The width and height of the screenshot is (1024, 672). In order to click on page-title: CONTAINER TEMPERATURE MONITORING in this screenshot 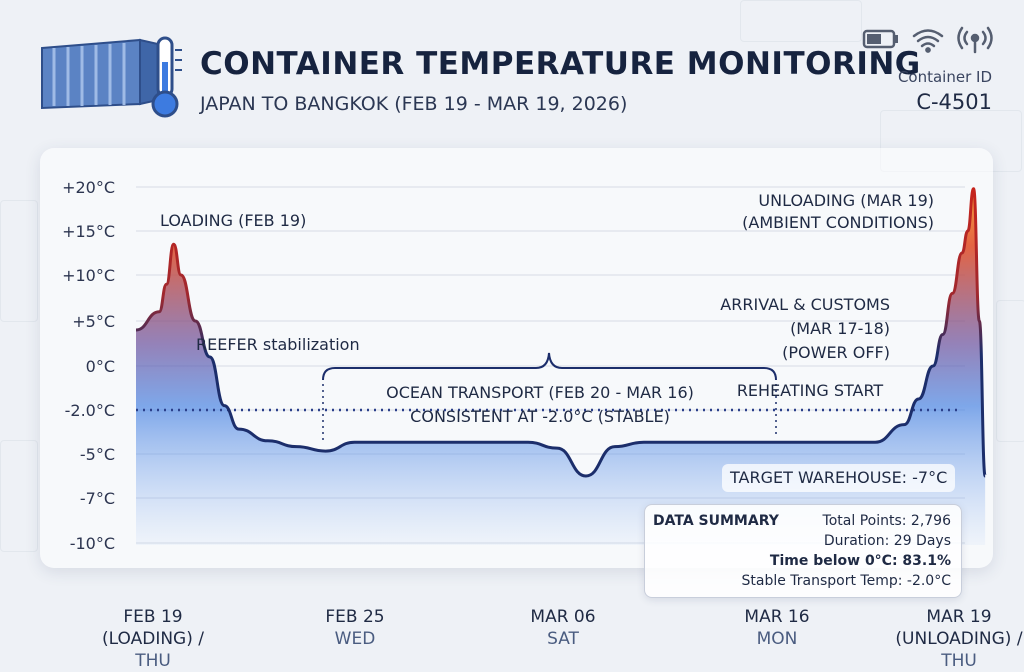, I will do `click(560, 64)`.